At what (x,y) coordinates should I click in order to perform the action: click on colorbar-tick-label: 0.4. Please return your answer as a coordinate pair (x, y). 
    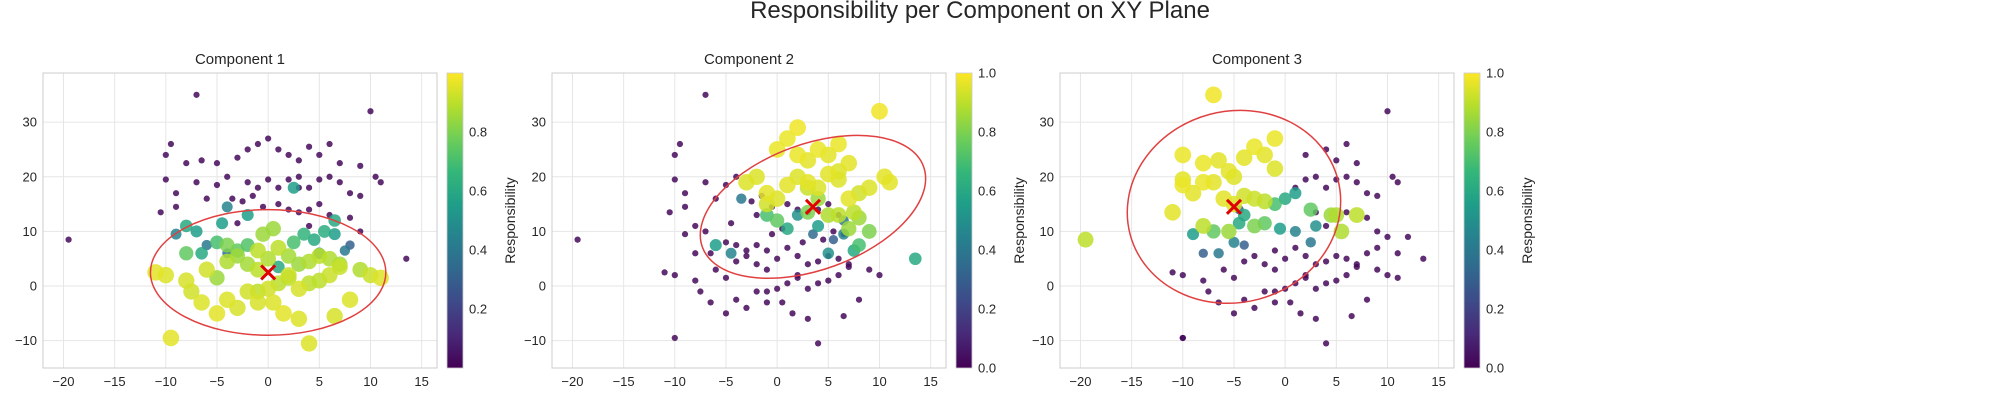
    Looking at the image, I should click on (478, 250).